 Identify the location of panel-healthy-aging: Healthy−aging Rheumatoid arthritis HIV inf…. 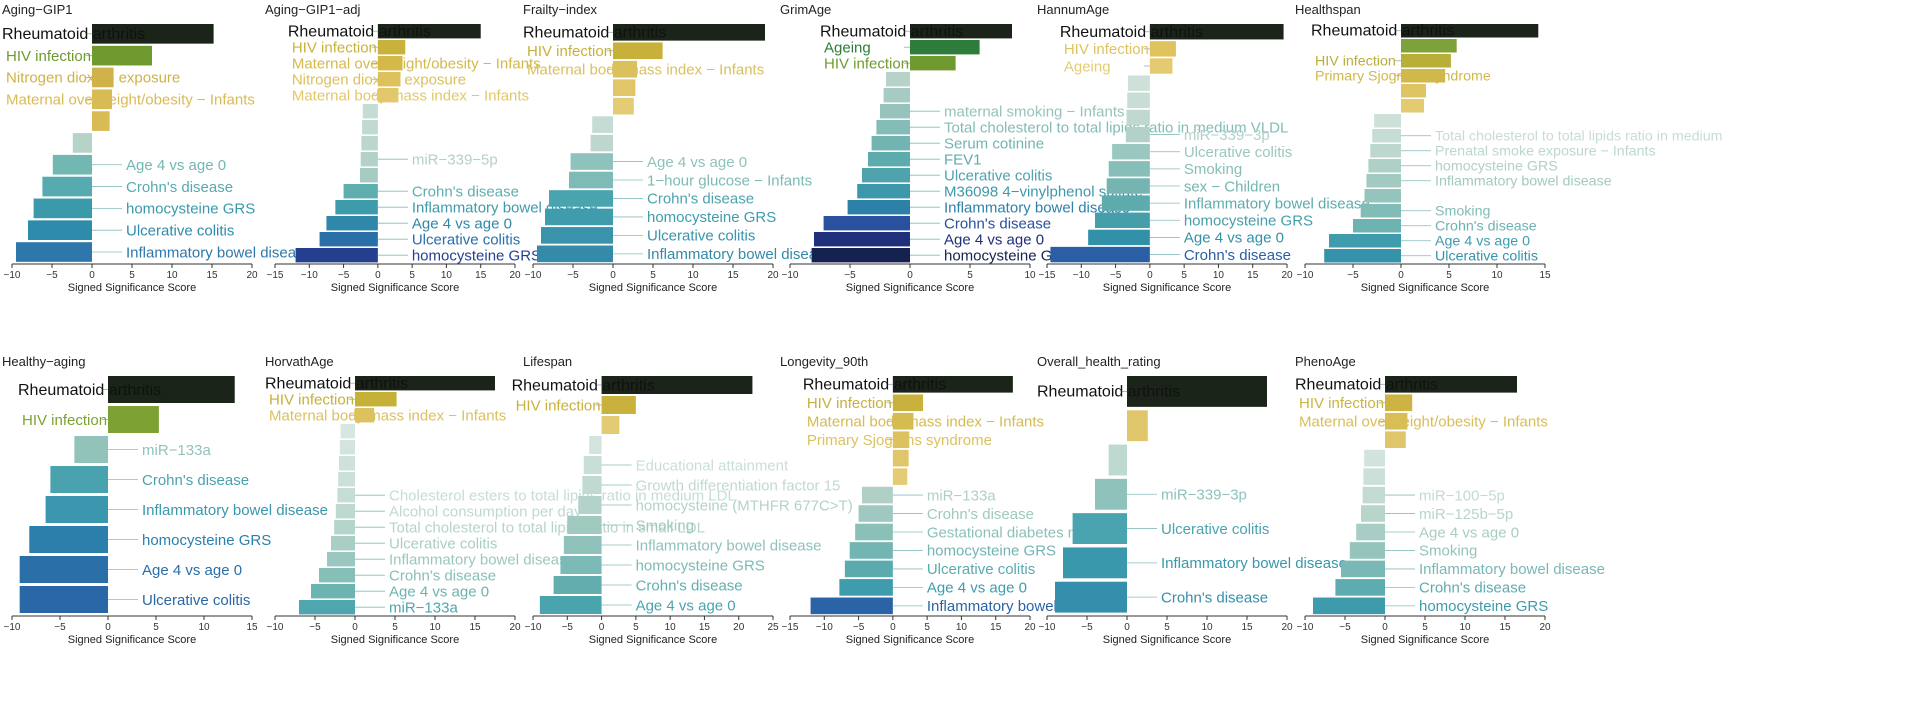
(165, 500).